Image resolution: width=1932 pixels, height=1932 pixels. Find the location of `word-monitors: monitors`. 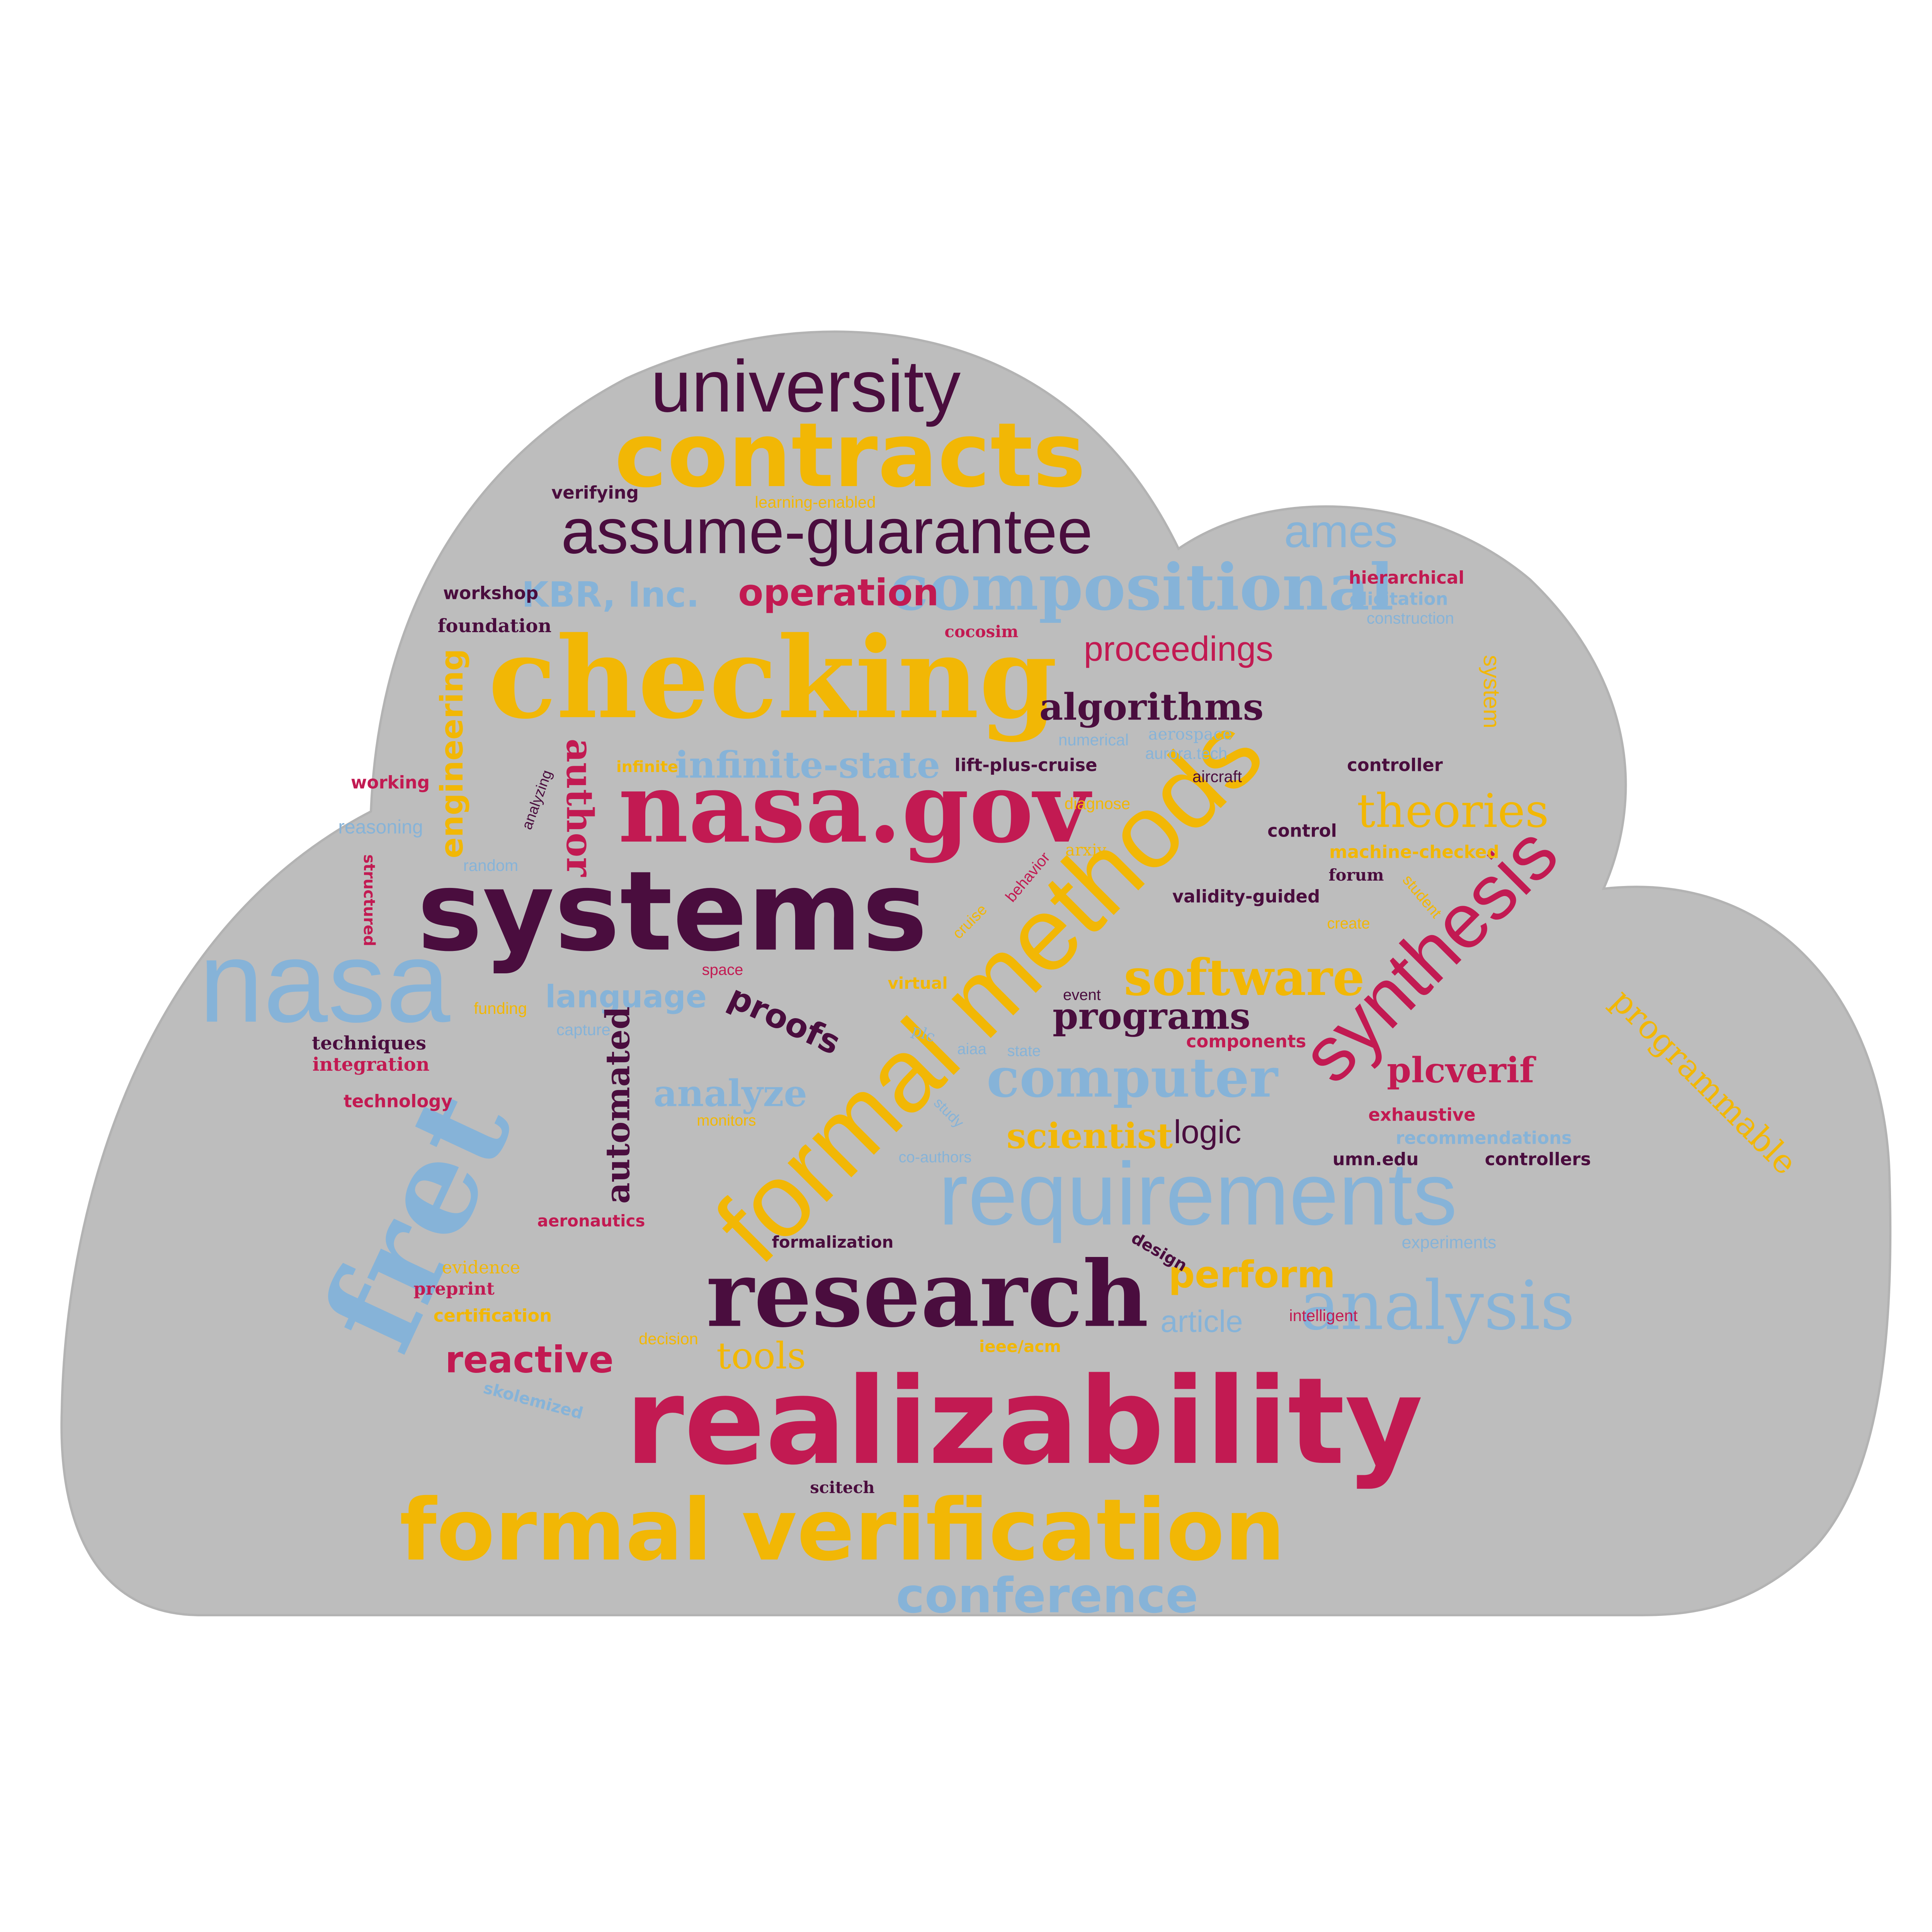

word-monitors: monitors is located at coordinates (727, 1120).